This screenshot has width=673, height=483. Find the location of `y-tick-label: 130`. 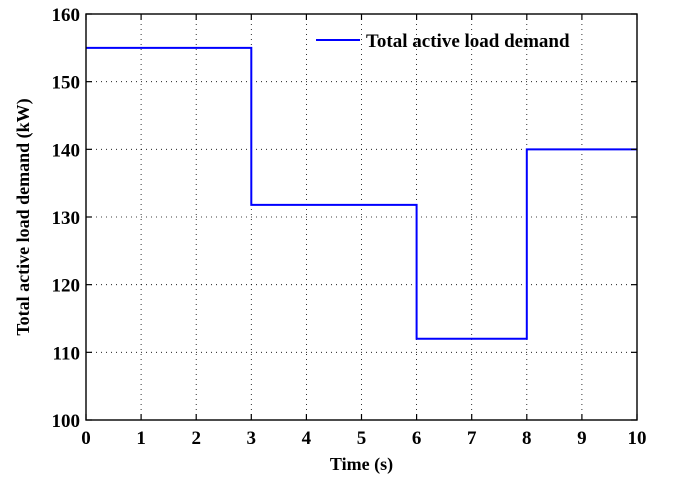

y-tick-label: 130 is located at coordinates (66, 218).